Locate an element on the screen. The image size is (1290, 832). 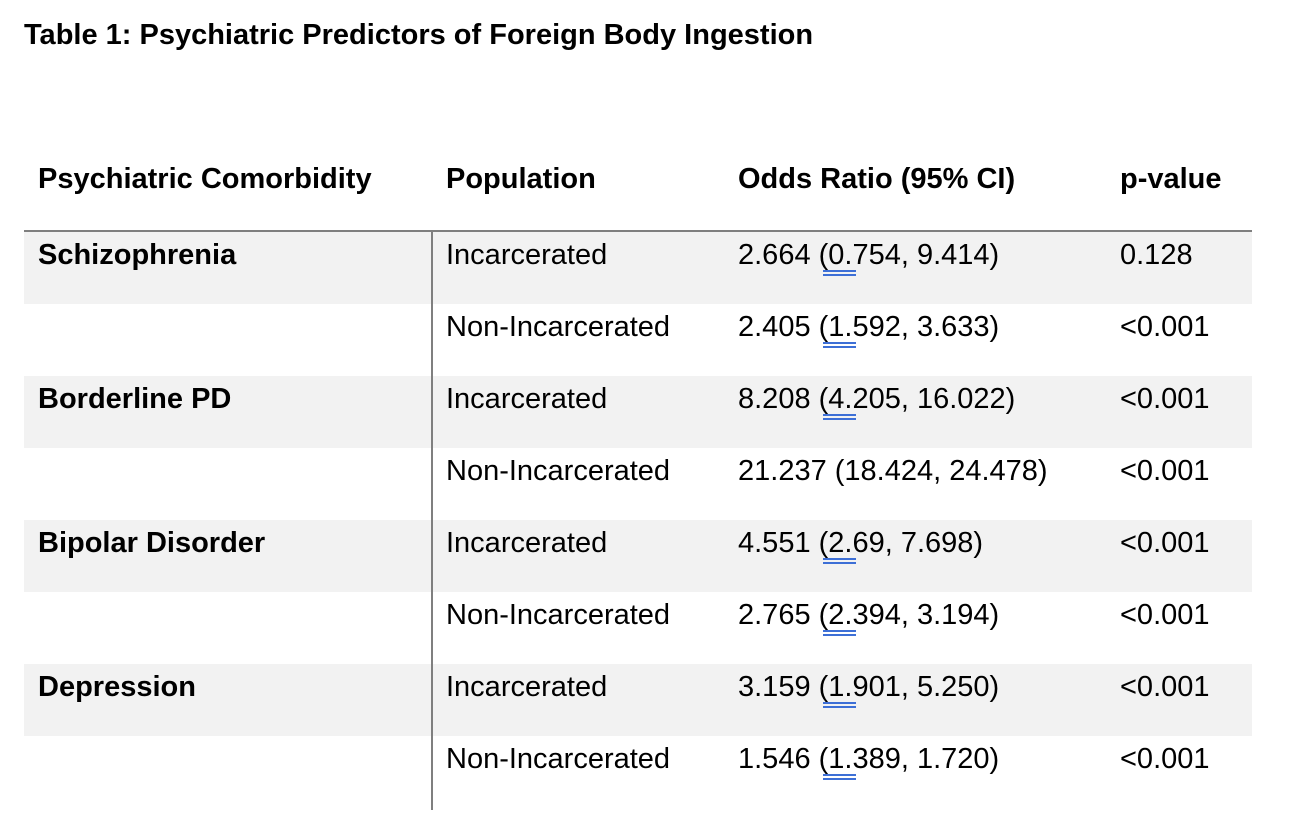
odds-ratio-cell: 2.405 (1.592, 3.633) is located at coordinates (869, 327).